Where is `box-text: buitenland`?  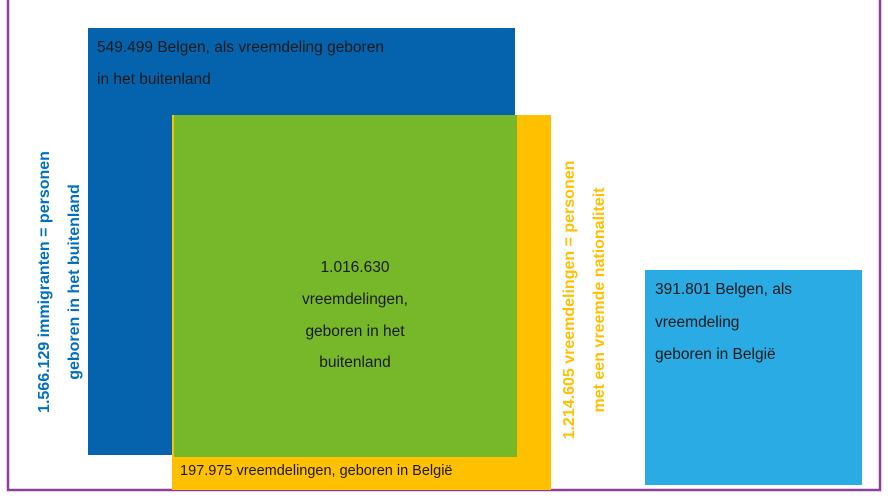 box-text: buitenland is located at coordinates (355, 362).